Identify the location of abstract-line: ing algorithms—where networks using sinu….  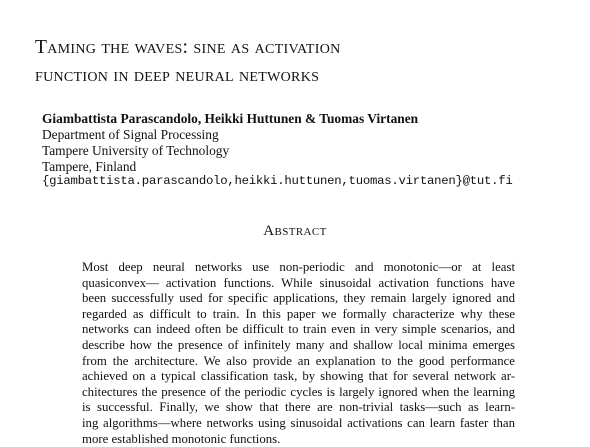
(298, 424).